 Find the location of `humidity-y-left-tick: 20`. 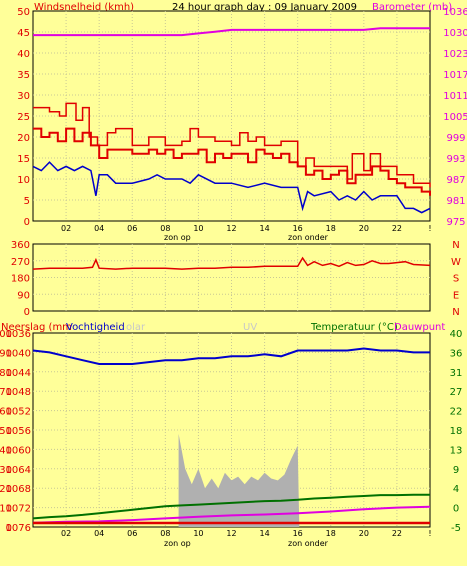

humidity-y-left-tick: 20 is located at coordinates (6, 489).